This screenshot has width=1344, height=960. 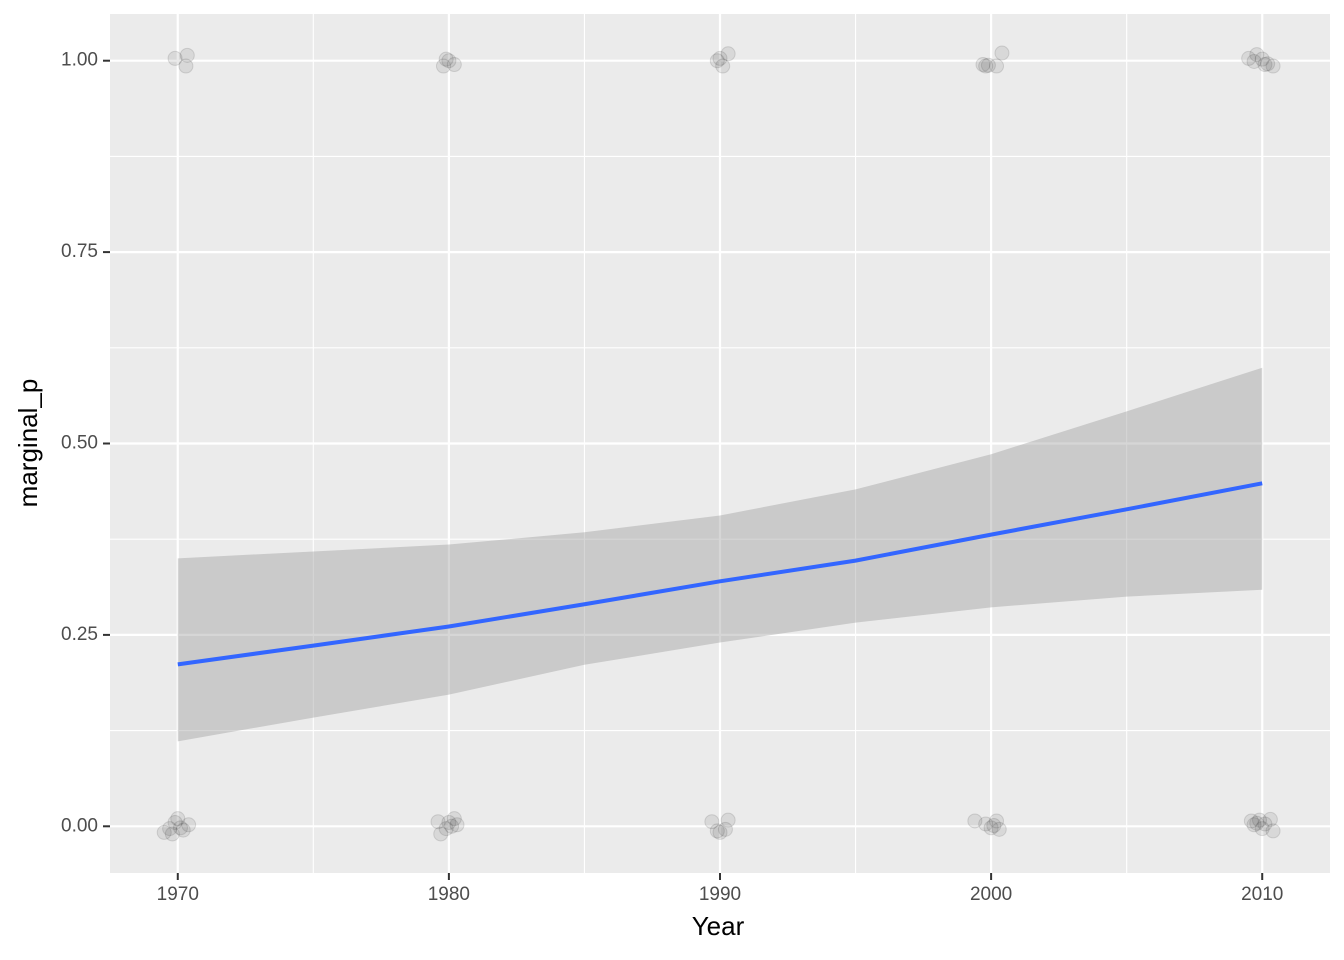 What do you see at coordinates (79, 60) in the screenshot?
I see `y-tick-label: 1.00` at bounding box center [79, 60].